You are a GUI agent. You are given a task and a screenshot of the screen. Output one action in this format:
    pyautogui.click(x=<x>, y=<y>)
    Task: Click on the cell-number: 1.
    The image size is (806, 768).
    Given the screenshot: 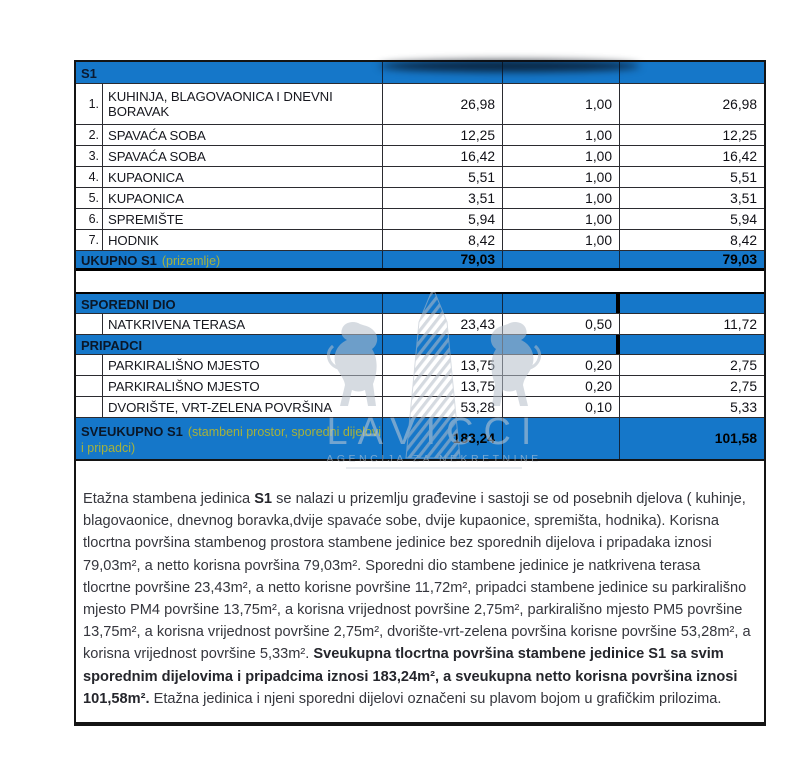 What is the action you would take?
    pyautogui.click(x=89, y=104)
    